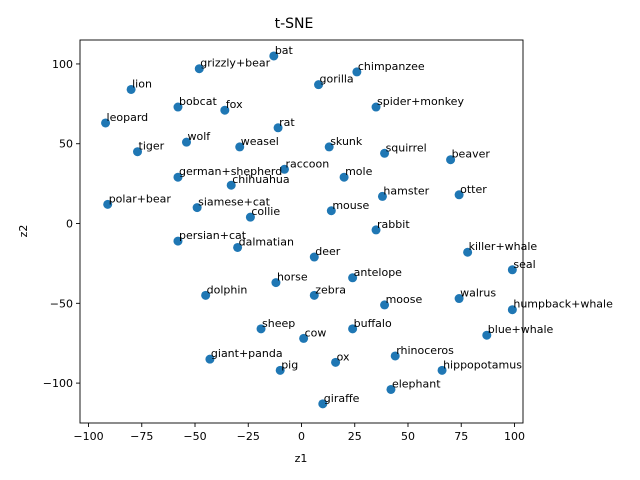 The image size is (640, 480). Describe the element at coordinates (66, 144) in the screenshot. I see `y-tick-label: 50` at that location.